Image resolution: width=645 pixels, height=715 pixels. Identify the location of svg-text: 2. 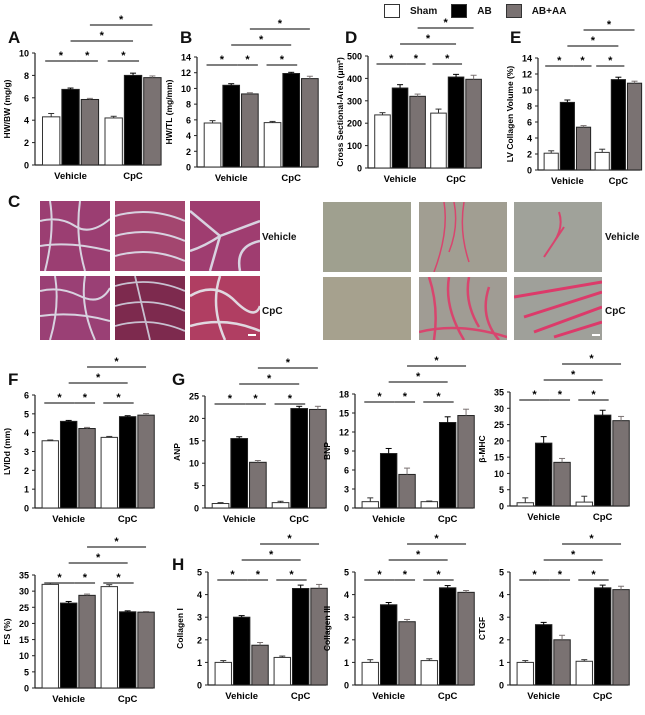
(188, 152).